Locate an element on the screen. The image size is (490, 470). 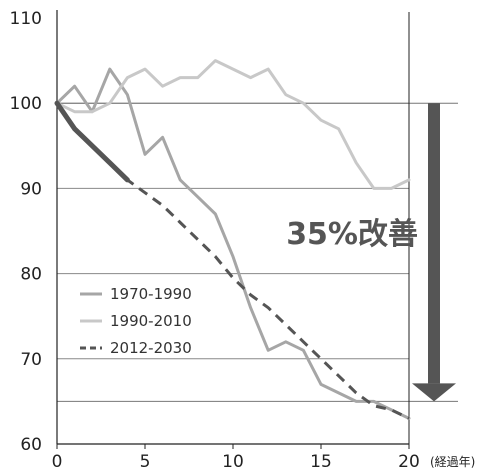
legend-label-2012-2030: 2012-2030 is located at coordinates (151, 348).